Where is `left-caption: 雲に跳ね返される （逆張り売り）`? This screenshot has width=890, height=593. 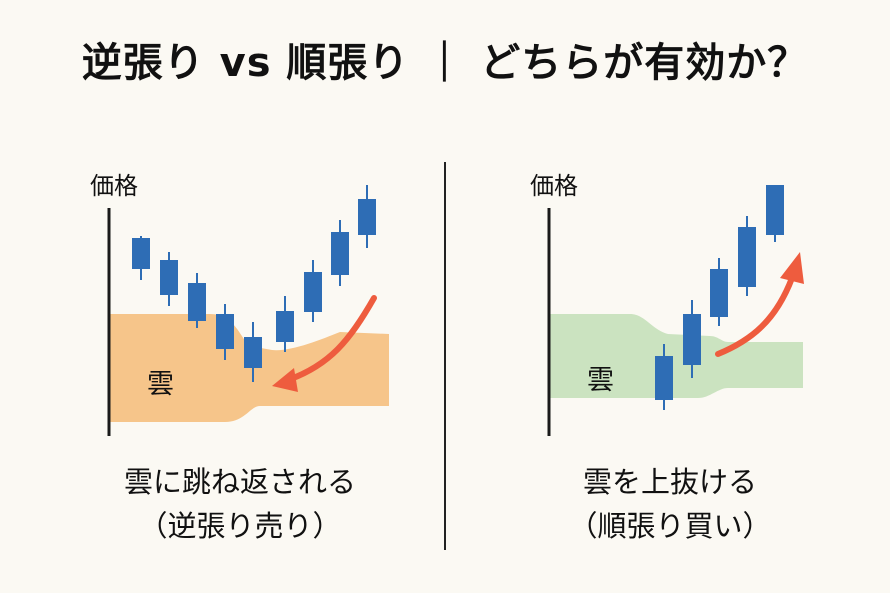 left-caption: 雲に跳ね返される （逆張り売り） is located at coordinates (240, 504).